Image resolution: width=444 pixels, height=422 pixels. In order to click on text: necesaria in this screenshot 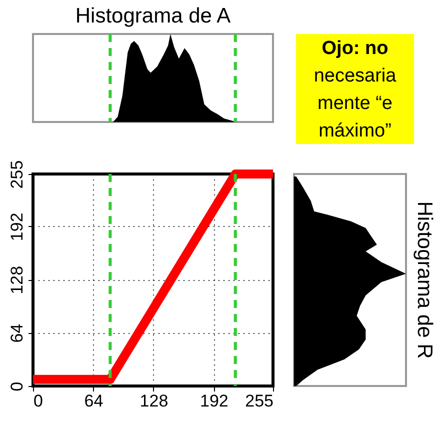, I will do `click(355, 75)`.